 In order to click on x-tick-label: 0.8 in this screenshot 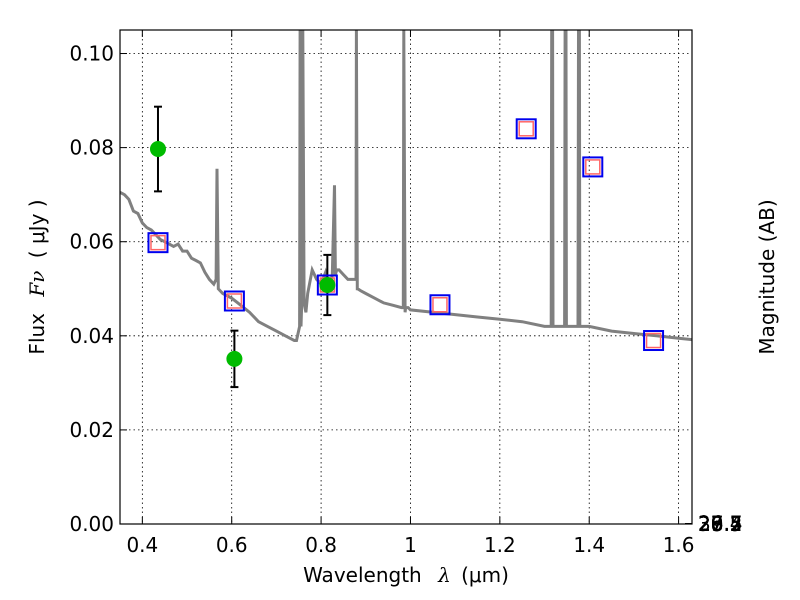, I will do `click(321, 545)`.